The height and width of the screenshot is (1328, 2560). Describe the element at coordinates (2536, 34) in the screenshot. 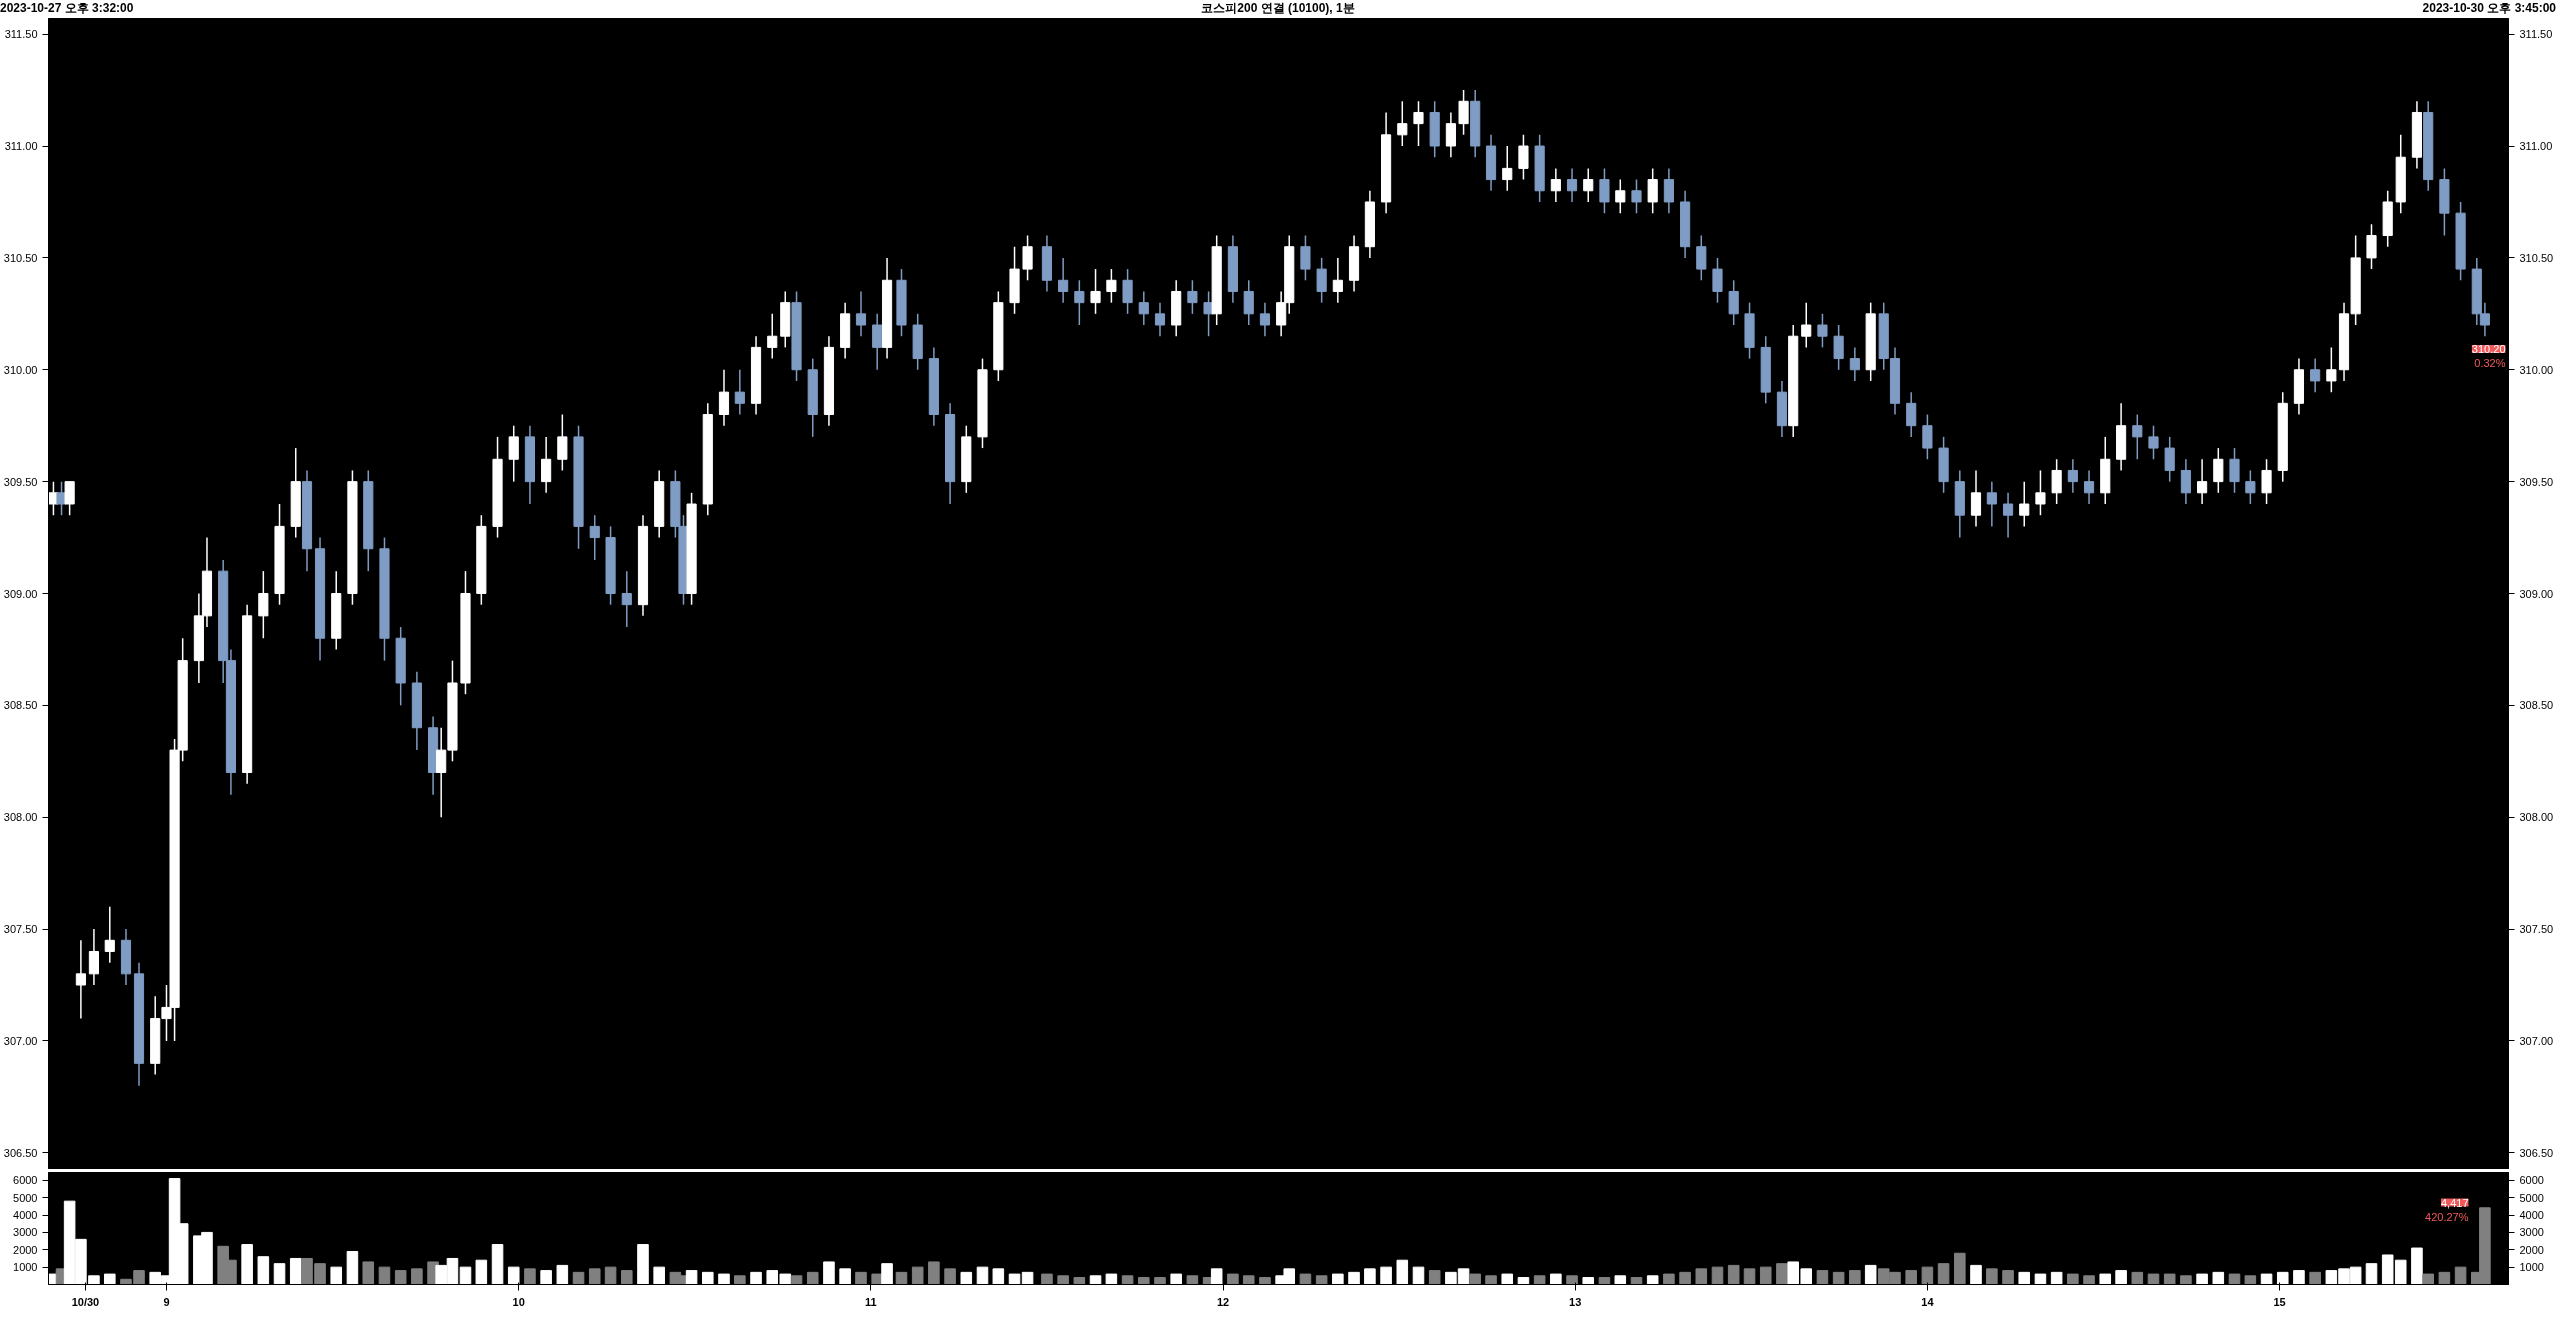

I see `y2-tick-label: 311.50` at that location.